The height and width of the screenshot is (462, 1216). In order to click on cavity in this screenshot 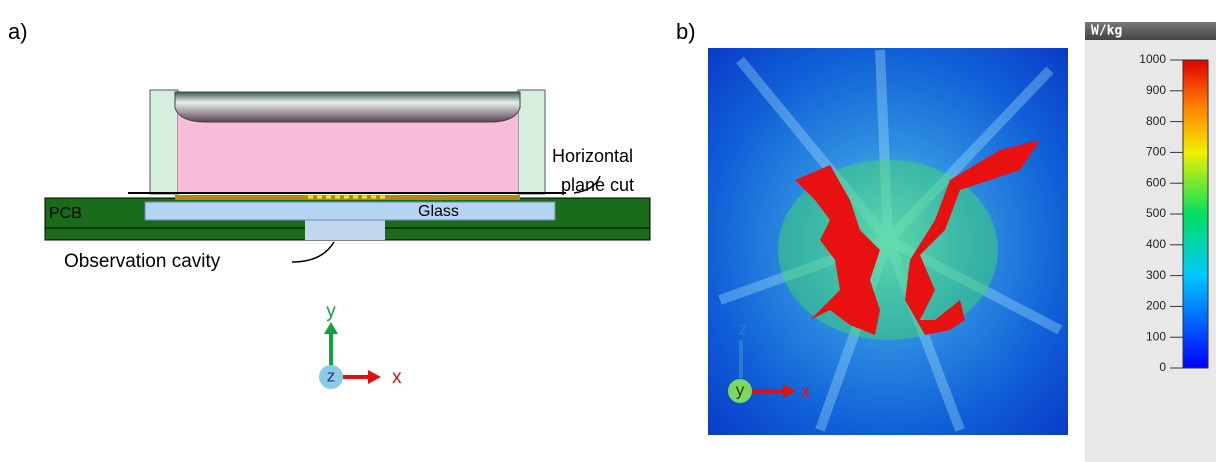, I will do `click(345, 230)`.